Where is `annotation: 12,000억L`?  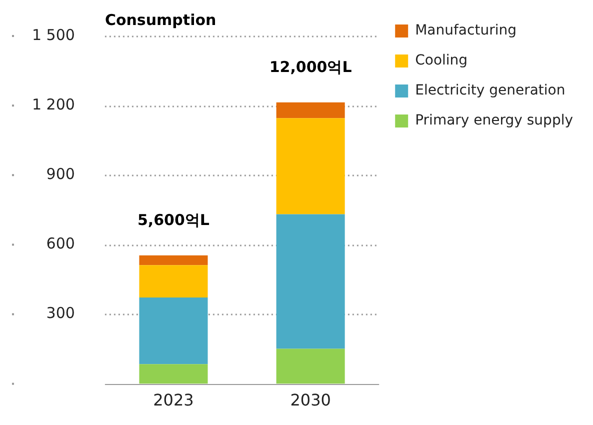
annotation: 12,000억L is located at coordinates (310, 67).